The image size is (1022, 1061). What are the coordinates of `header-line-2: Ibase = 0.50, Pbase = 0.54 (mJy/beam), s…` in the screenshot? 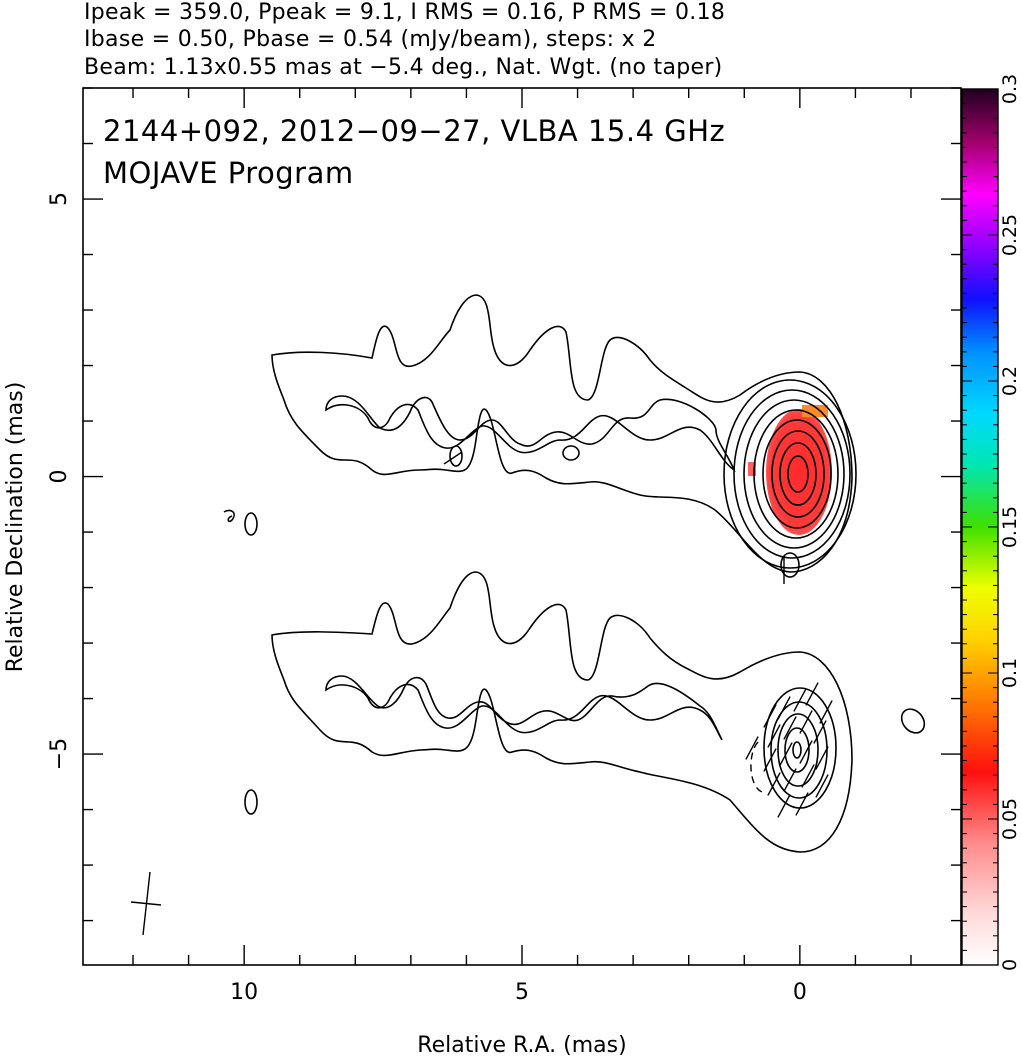 It's located at (370, 39).